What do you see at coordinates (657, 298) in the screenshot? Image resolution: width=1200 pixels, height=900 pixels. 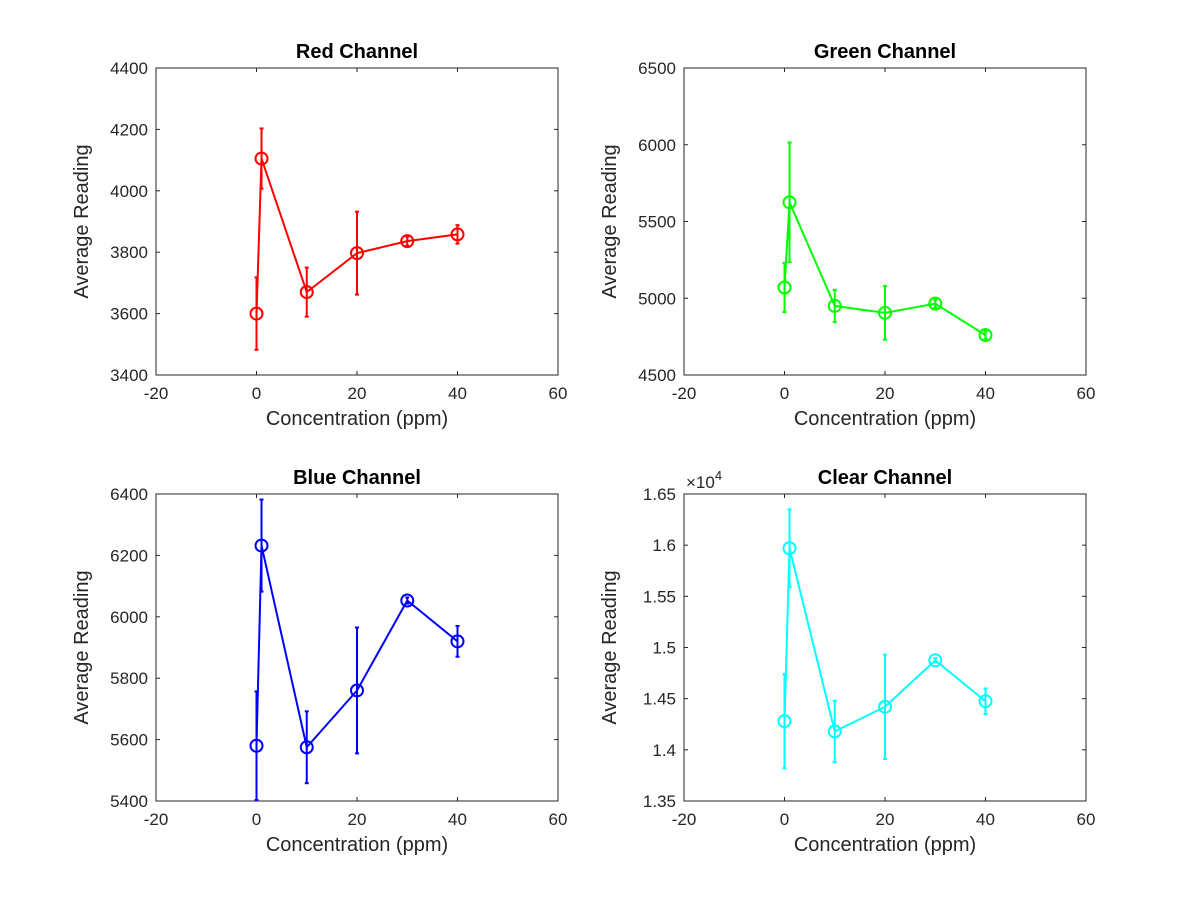 I see `green-y-tick-label: 5000` at bounding box center [657, 298].